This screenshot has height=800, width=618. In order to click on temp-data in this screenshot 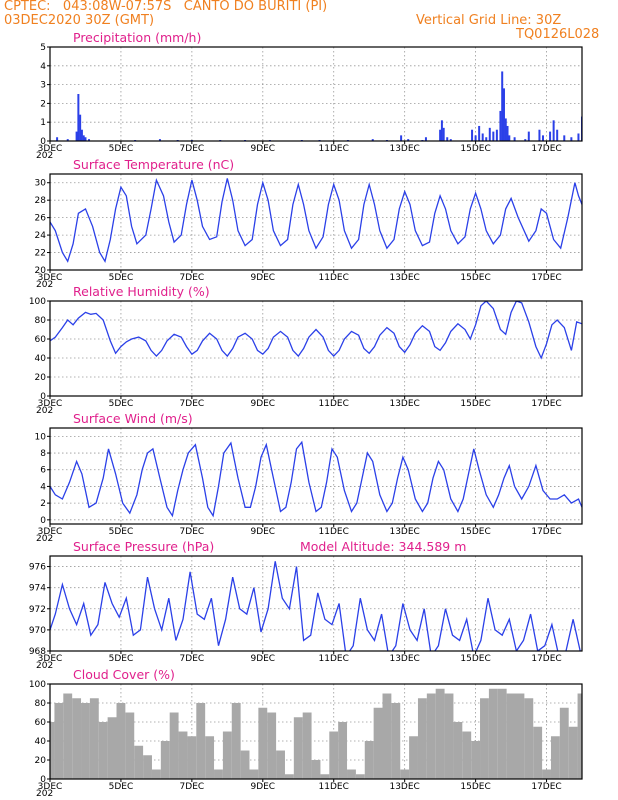, I will do `click(316, 220)`.